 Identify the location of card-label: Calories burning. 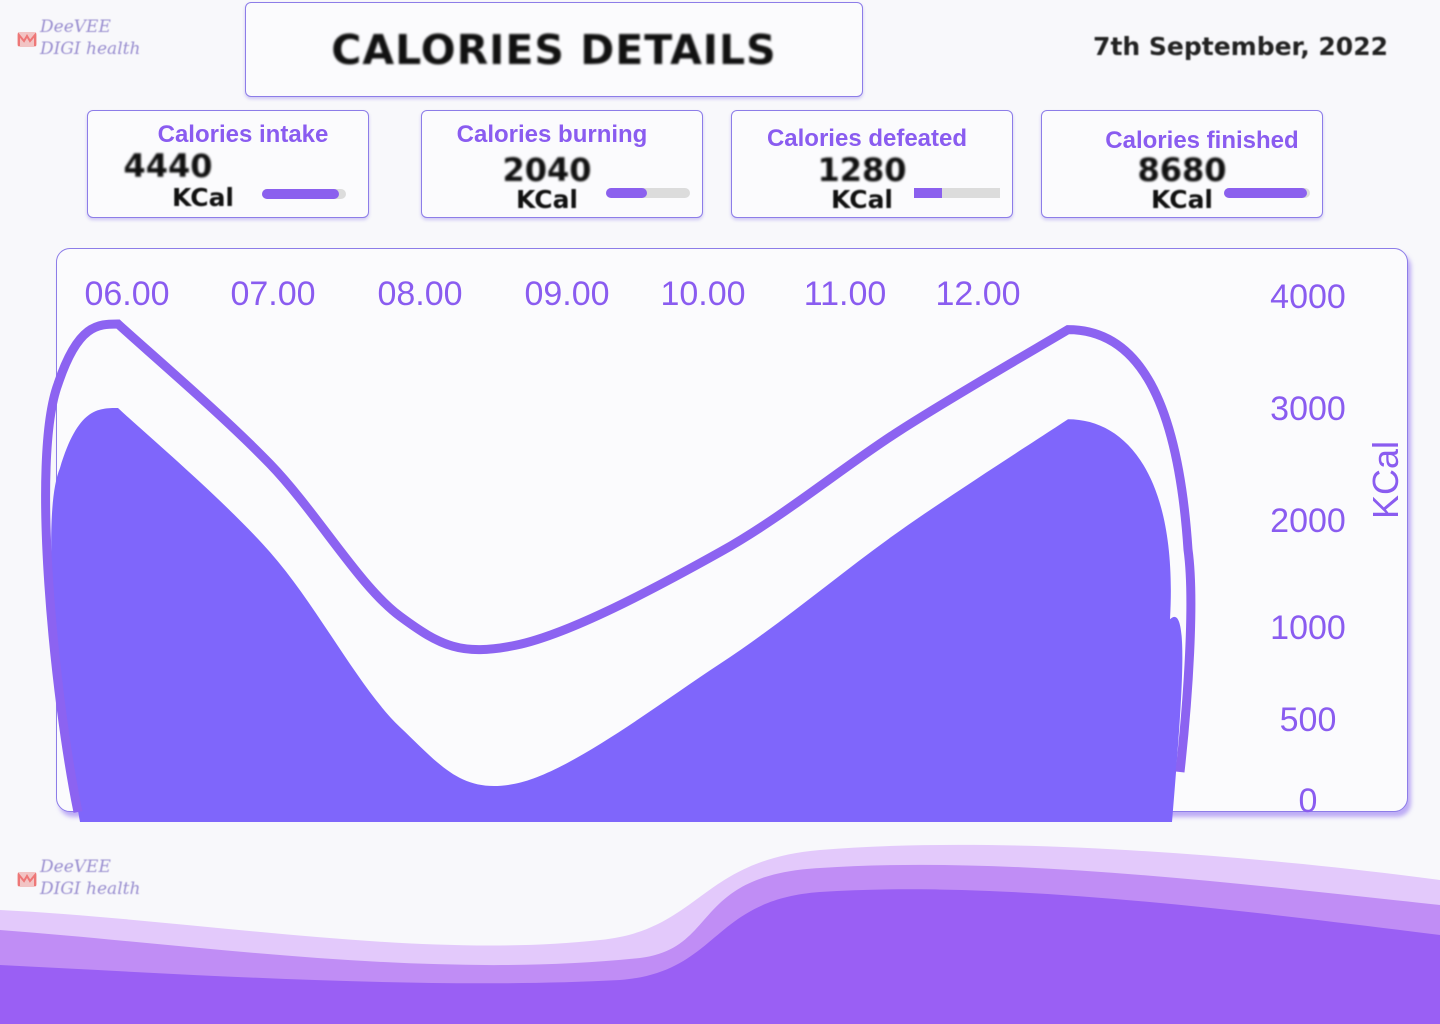
(552, 134).